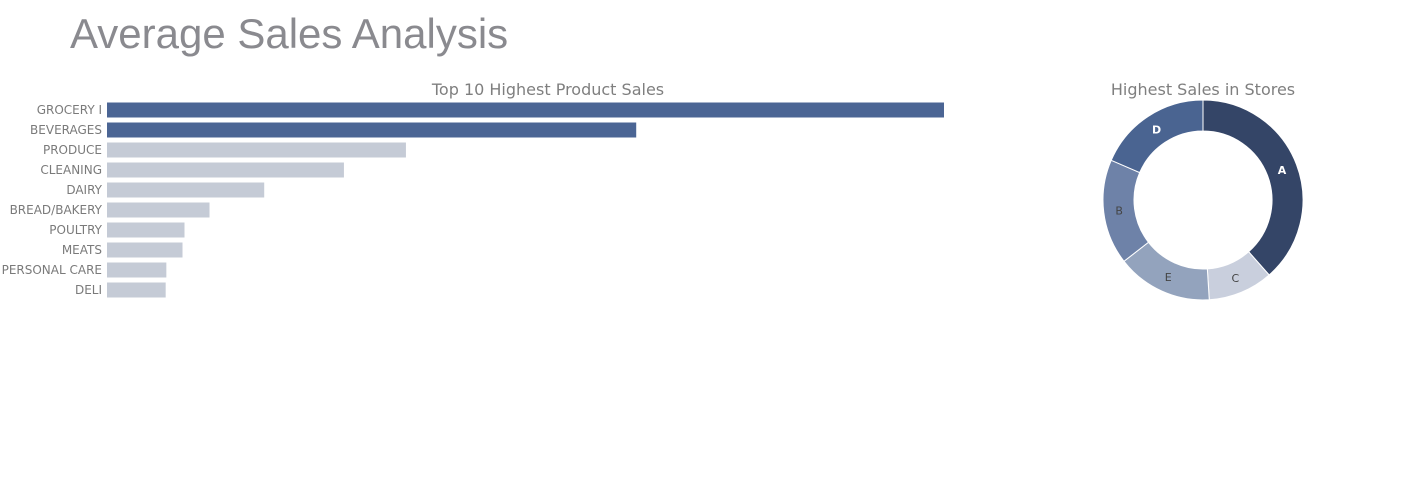  Describe the element at coordinates (547, 89) in the screenshot. I see `bar-chart-title: Top 10 Highest Product Sales` at that location.